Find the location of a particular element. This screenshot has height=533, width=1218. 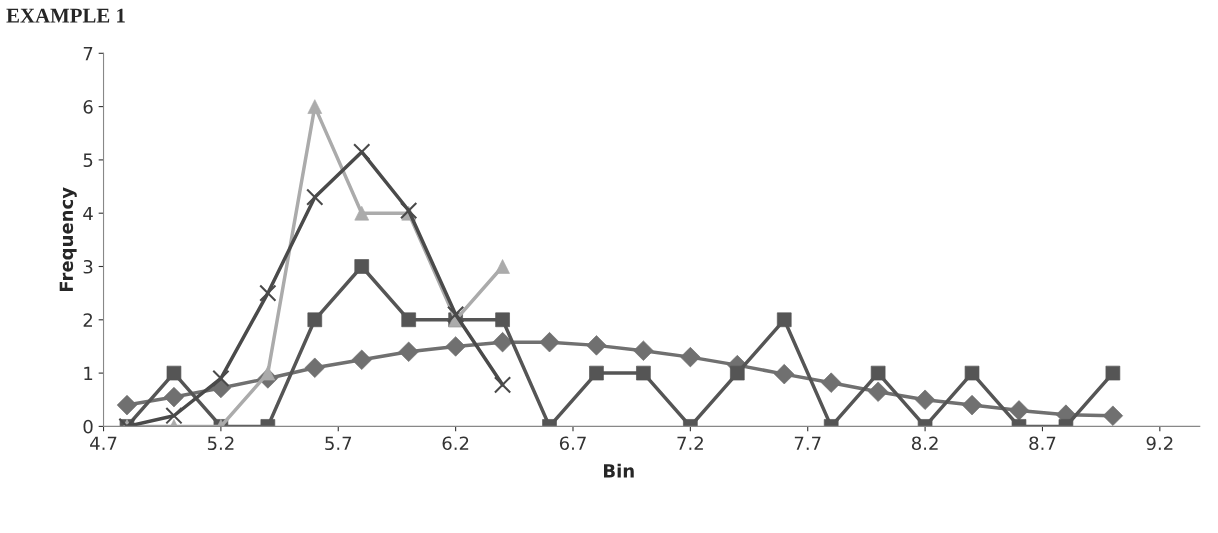

x-tick-label: 6.7 is located at coordinates (572, 443).